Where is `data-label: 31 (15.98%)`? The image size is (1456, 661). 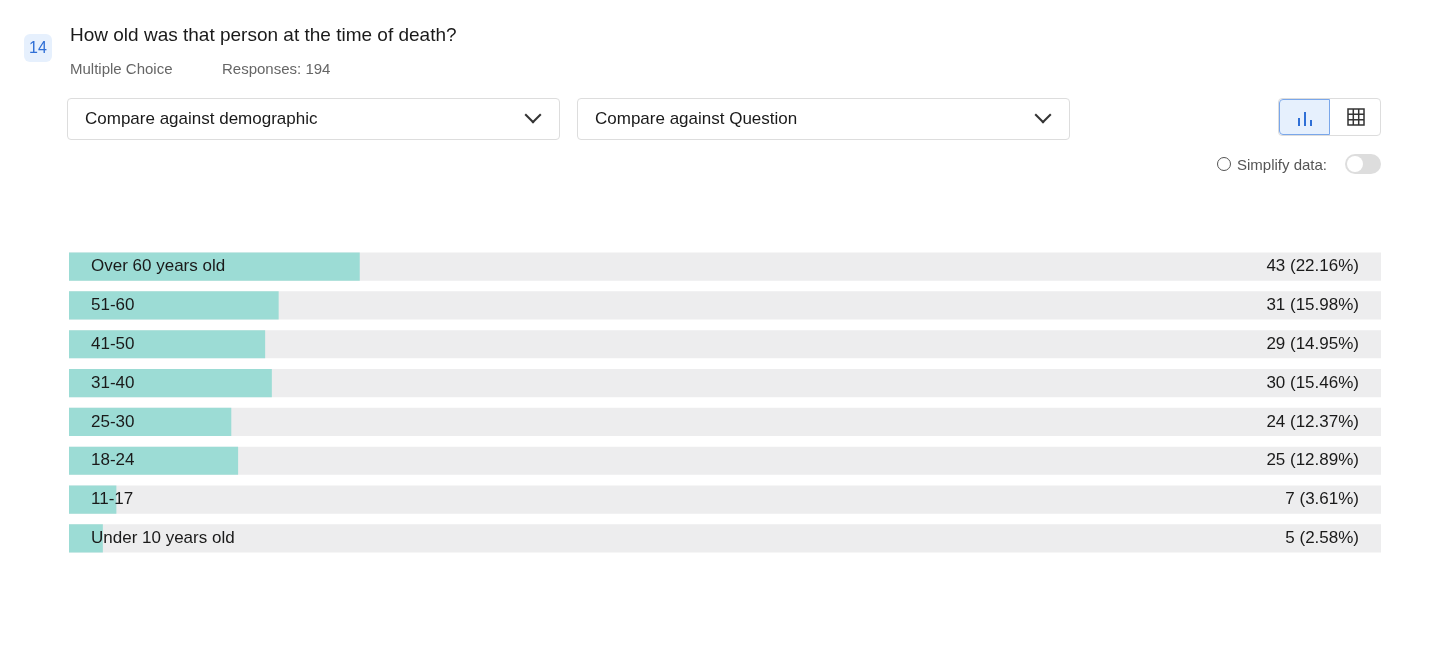
data-label: 31 (15.98%) is located at coordinates (1312, 305).